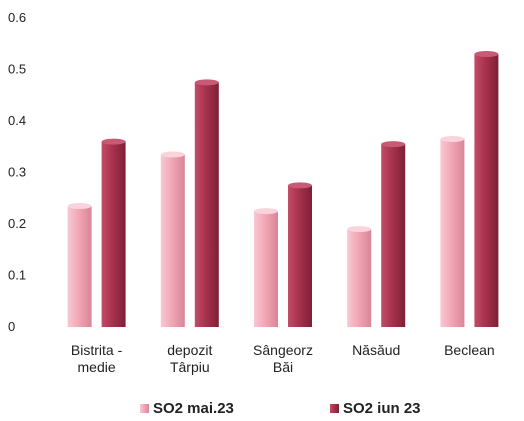  I want to click on x-category-label: Năsăud, so click(376, 350).